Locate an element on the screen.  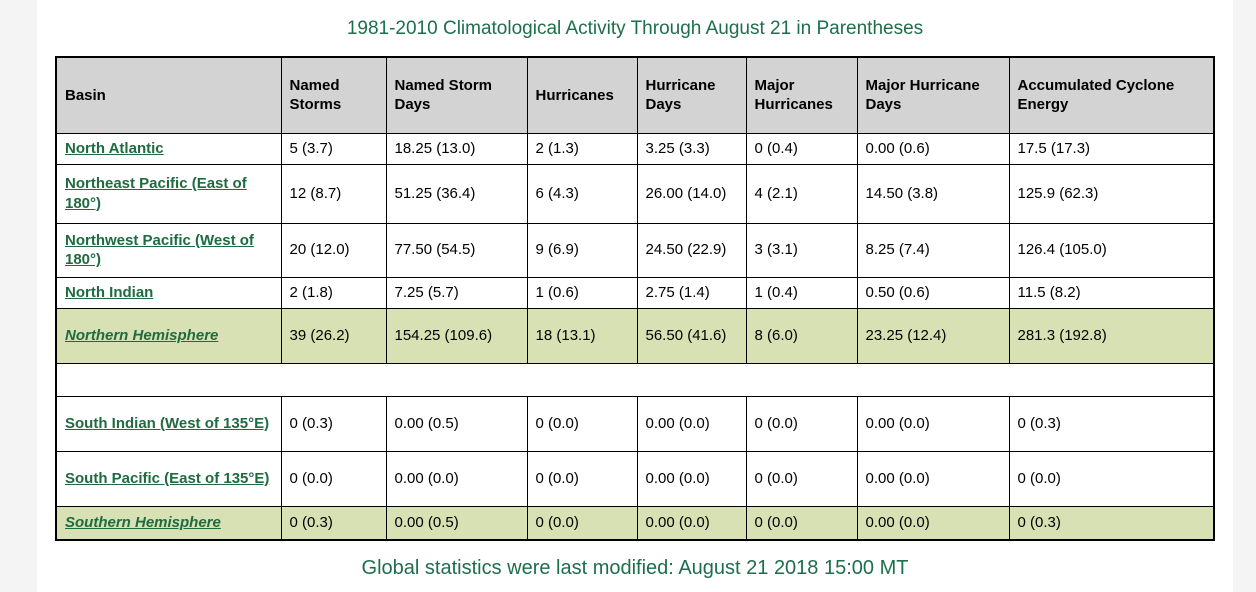
right-gutter is located at coordinates (1244, 296).